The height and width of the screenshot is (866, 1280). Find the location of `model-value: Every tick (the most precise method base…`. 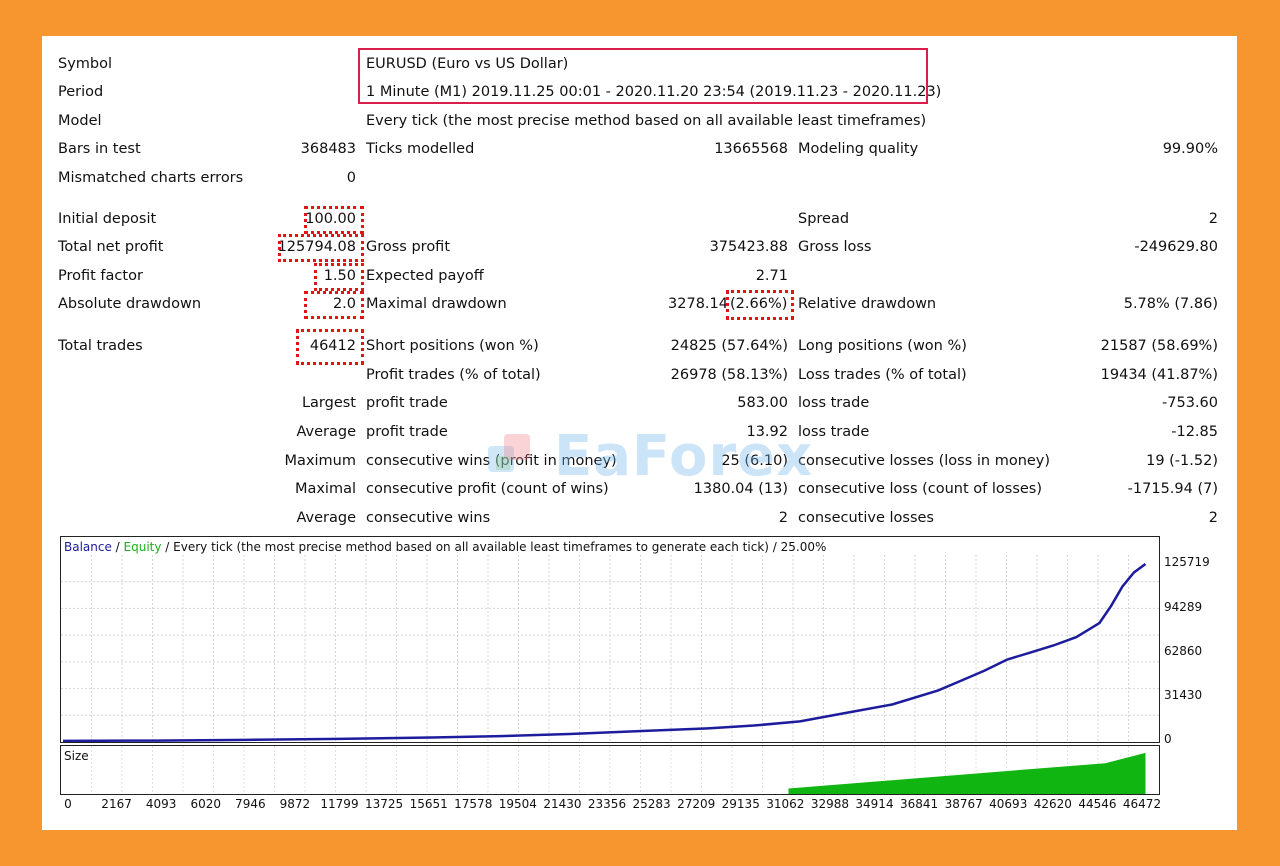

model-value: Every tick (the most precise method base… is located at coordinates (646, 121).